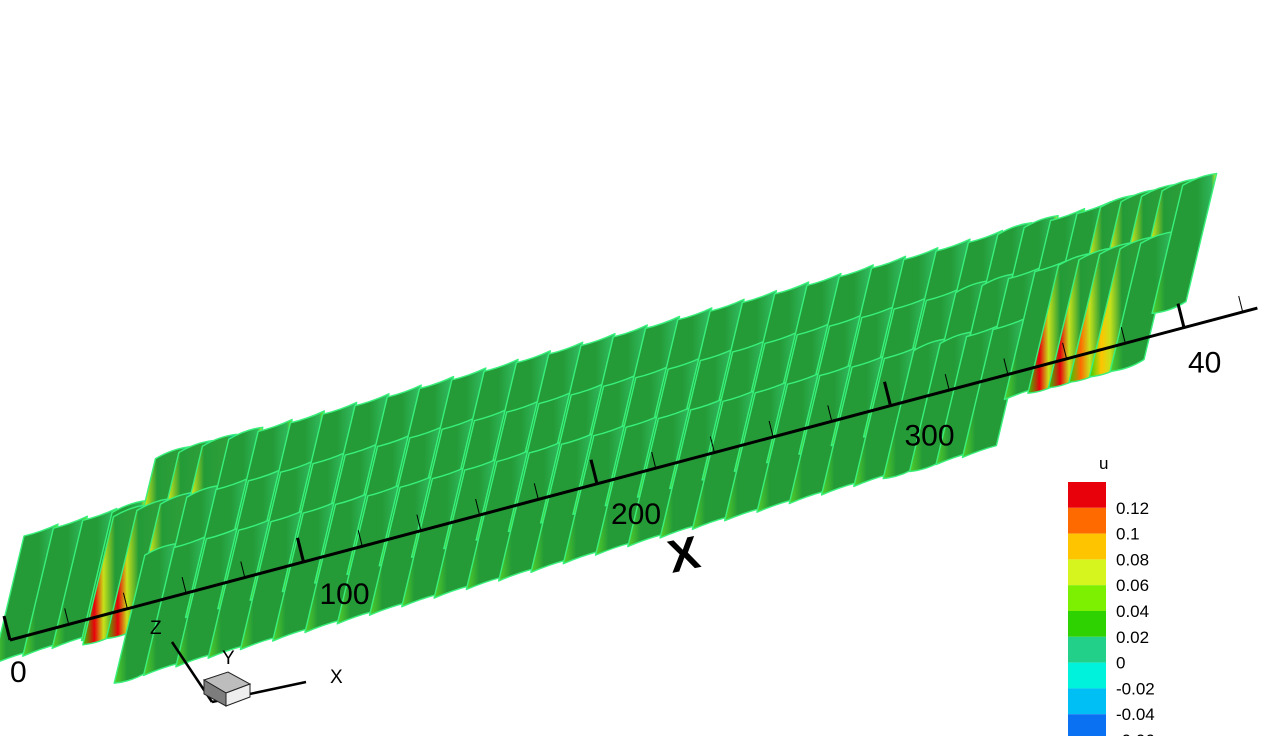 The height and width of the screenshot is (736, 1264). Describe the element at coordinates (1132, 585) in the screenshot. I see `colorbar-level-label: 0.06` at that location.